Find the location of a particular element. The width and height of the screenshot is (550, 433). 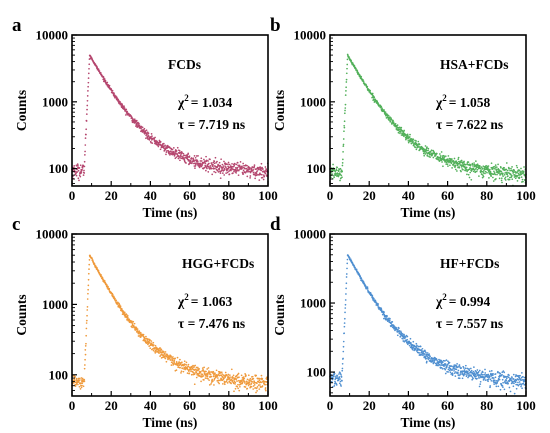

x-axis-label: Time (ns) is located at coordinates (428, 422).